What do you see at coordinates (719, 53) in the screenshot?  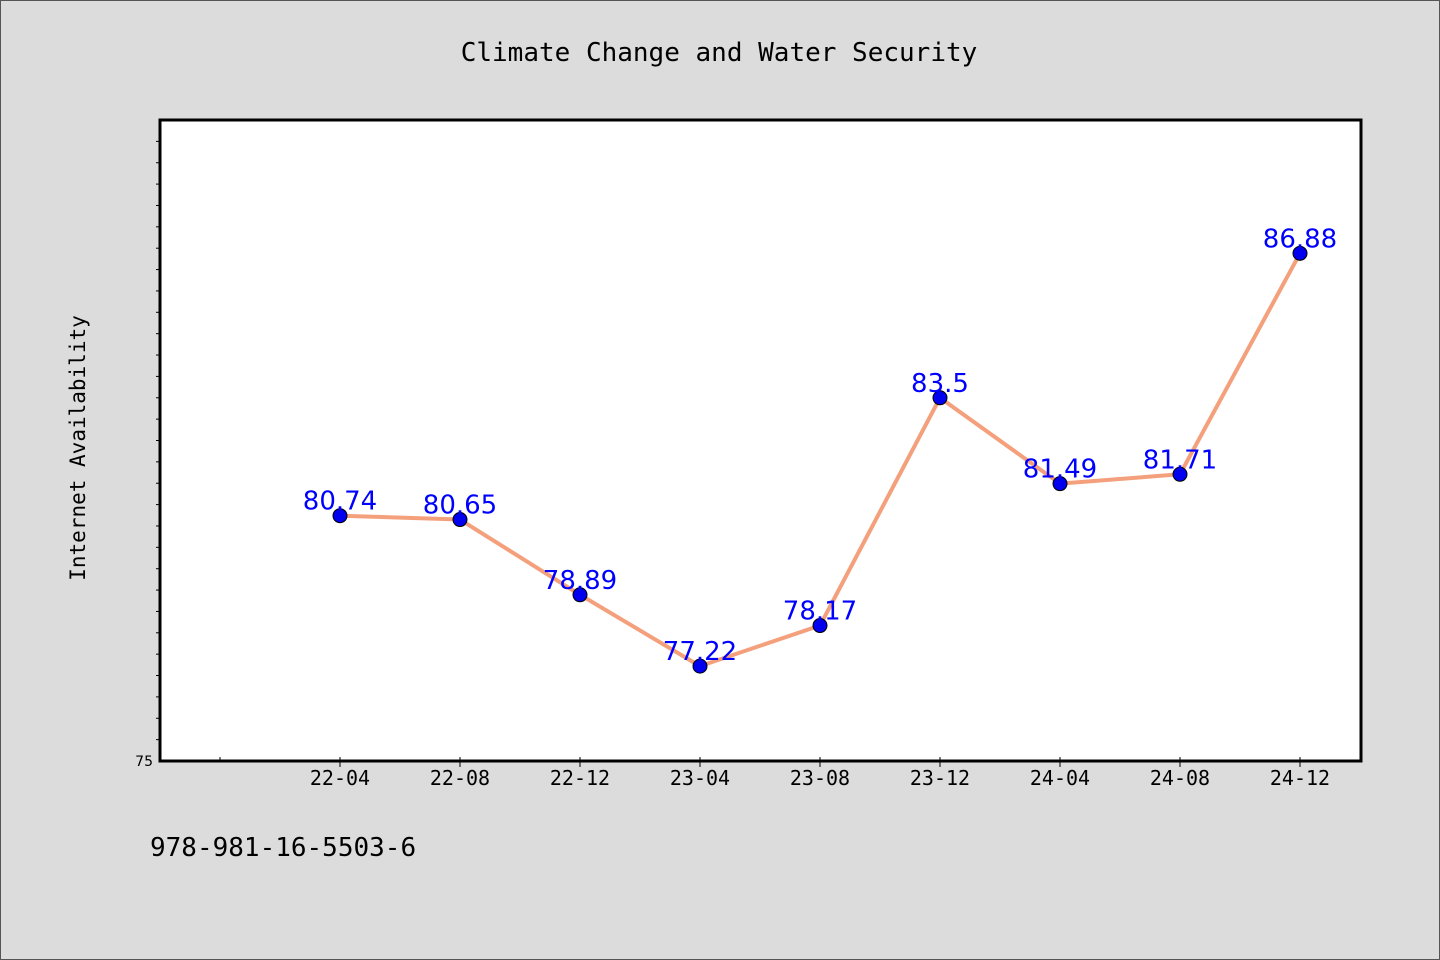 I see `chart-title: Climate Change and Water Security` at bounding box center [719, 53].